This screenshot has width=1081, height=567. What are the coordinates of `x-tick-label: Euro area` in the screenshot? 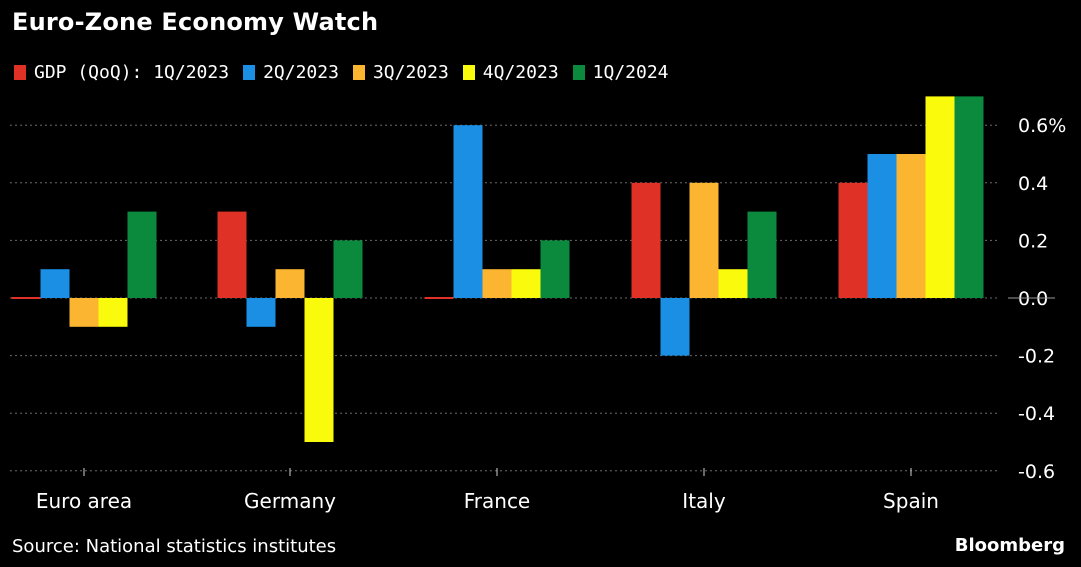 It's located at (84, 501).